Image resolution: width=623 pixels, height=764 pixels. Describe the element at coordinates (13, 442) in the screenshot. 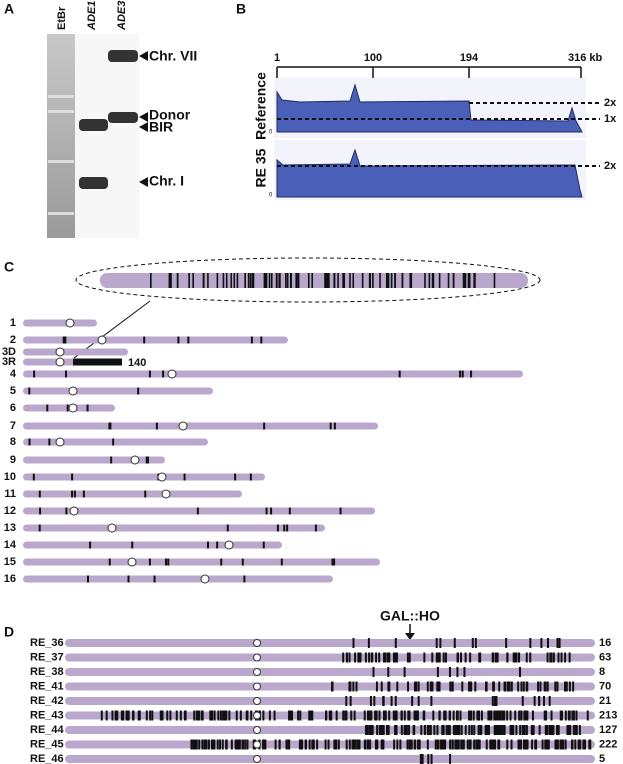

I see `chromosome-label: 8` at that location.